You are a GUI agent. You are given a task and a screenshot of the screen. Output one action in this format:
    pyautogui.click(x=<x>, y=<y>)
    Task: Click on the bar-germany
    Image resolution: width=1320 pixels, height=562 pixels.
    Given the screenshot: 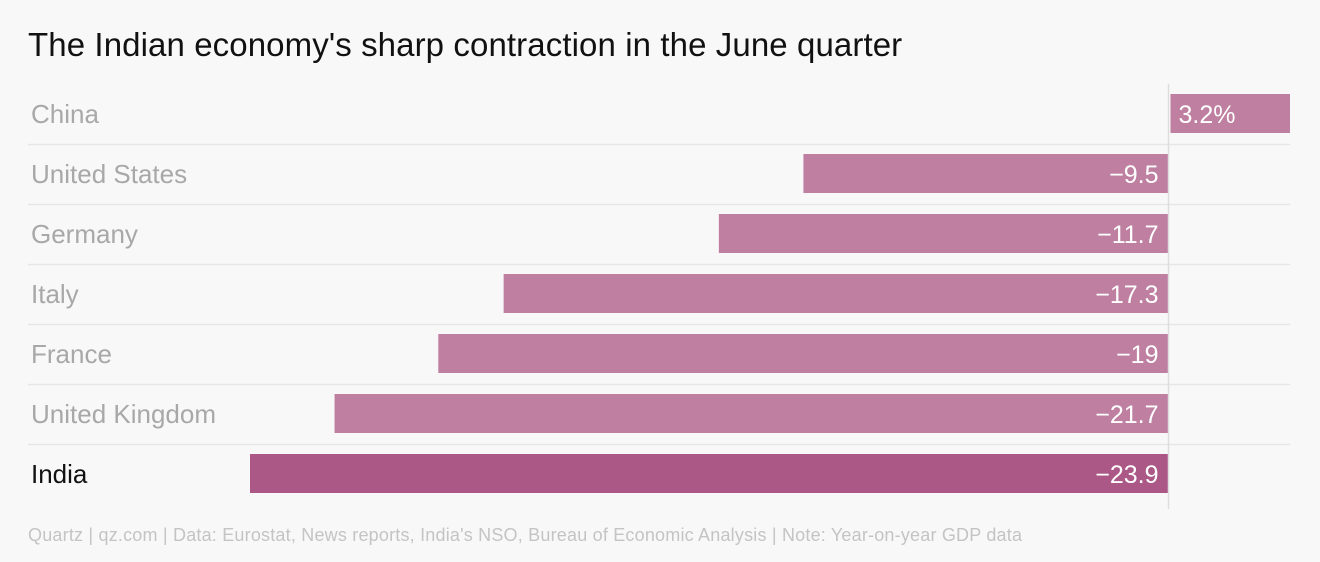 What is the action you would take?
    pyautogui.click(x=943, y=233)
    